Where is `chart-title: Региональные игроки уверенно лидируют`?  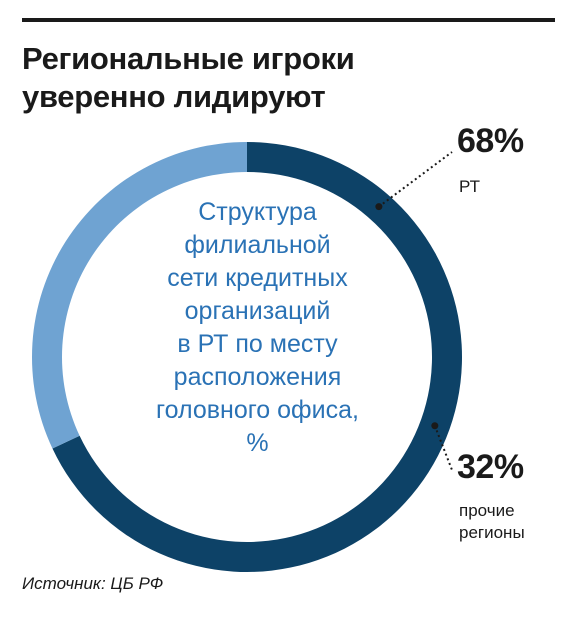 chart-title: Региональные игроки уверенно лидируют is located at coordinates (282, 78).